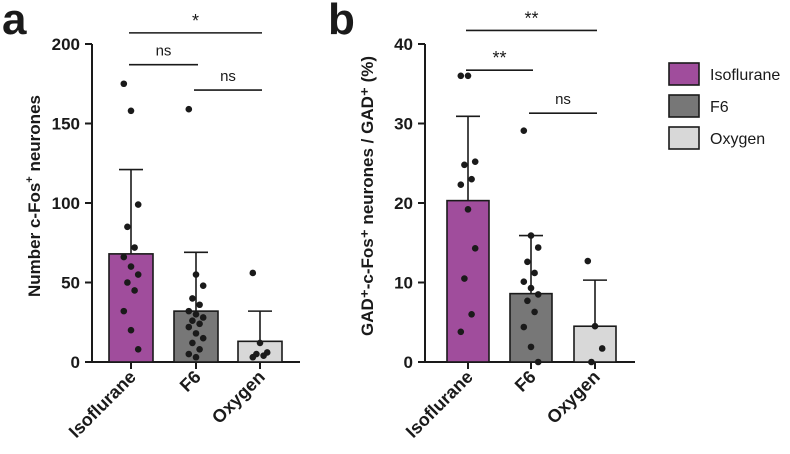 The width and height of the screenshot is (790, 454). What do you see at coordinates (14, 22) in the screenshot?
I see `panel-letter-a: a` at bounding box center [14, 22].